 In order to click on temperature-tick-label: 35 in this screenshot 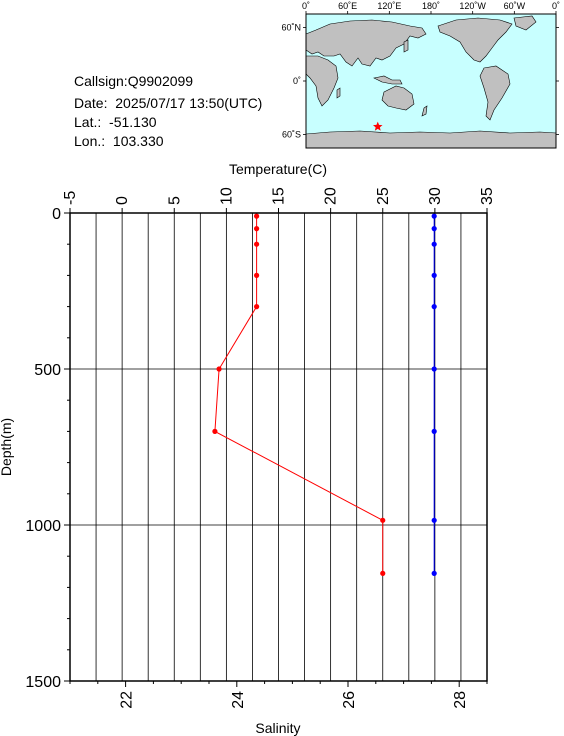, I will do `click(487, 196)`.